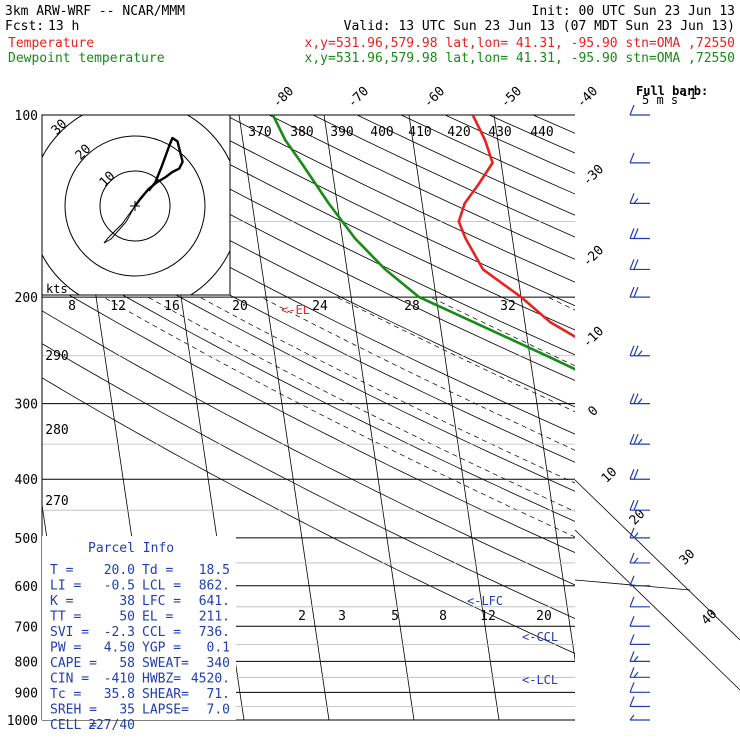 This screenshot has width=740, height=740. Describe the element at coordinates (593, 337) in the screenshot. I see `isotherm-tick-label: -10` at that location.